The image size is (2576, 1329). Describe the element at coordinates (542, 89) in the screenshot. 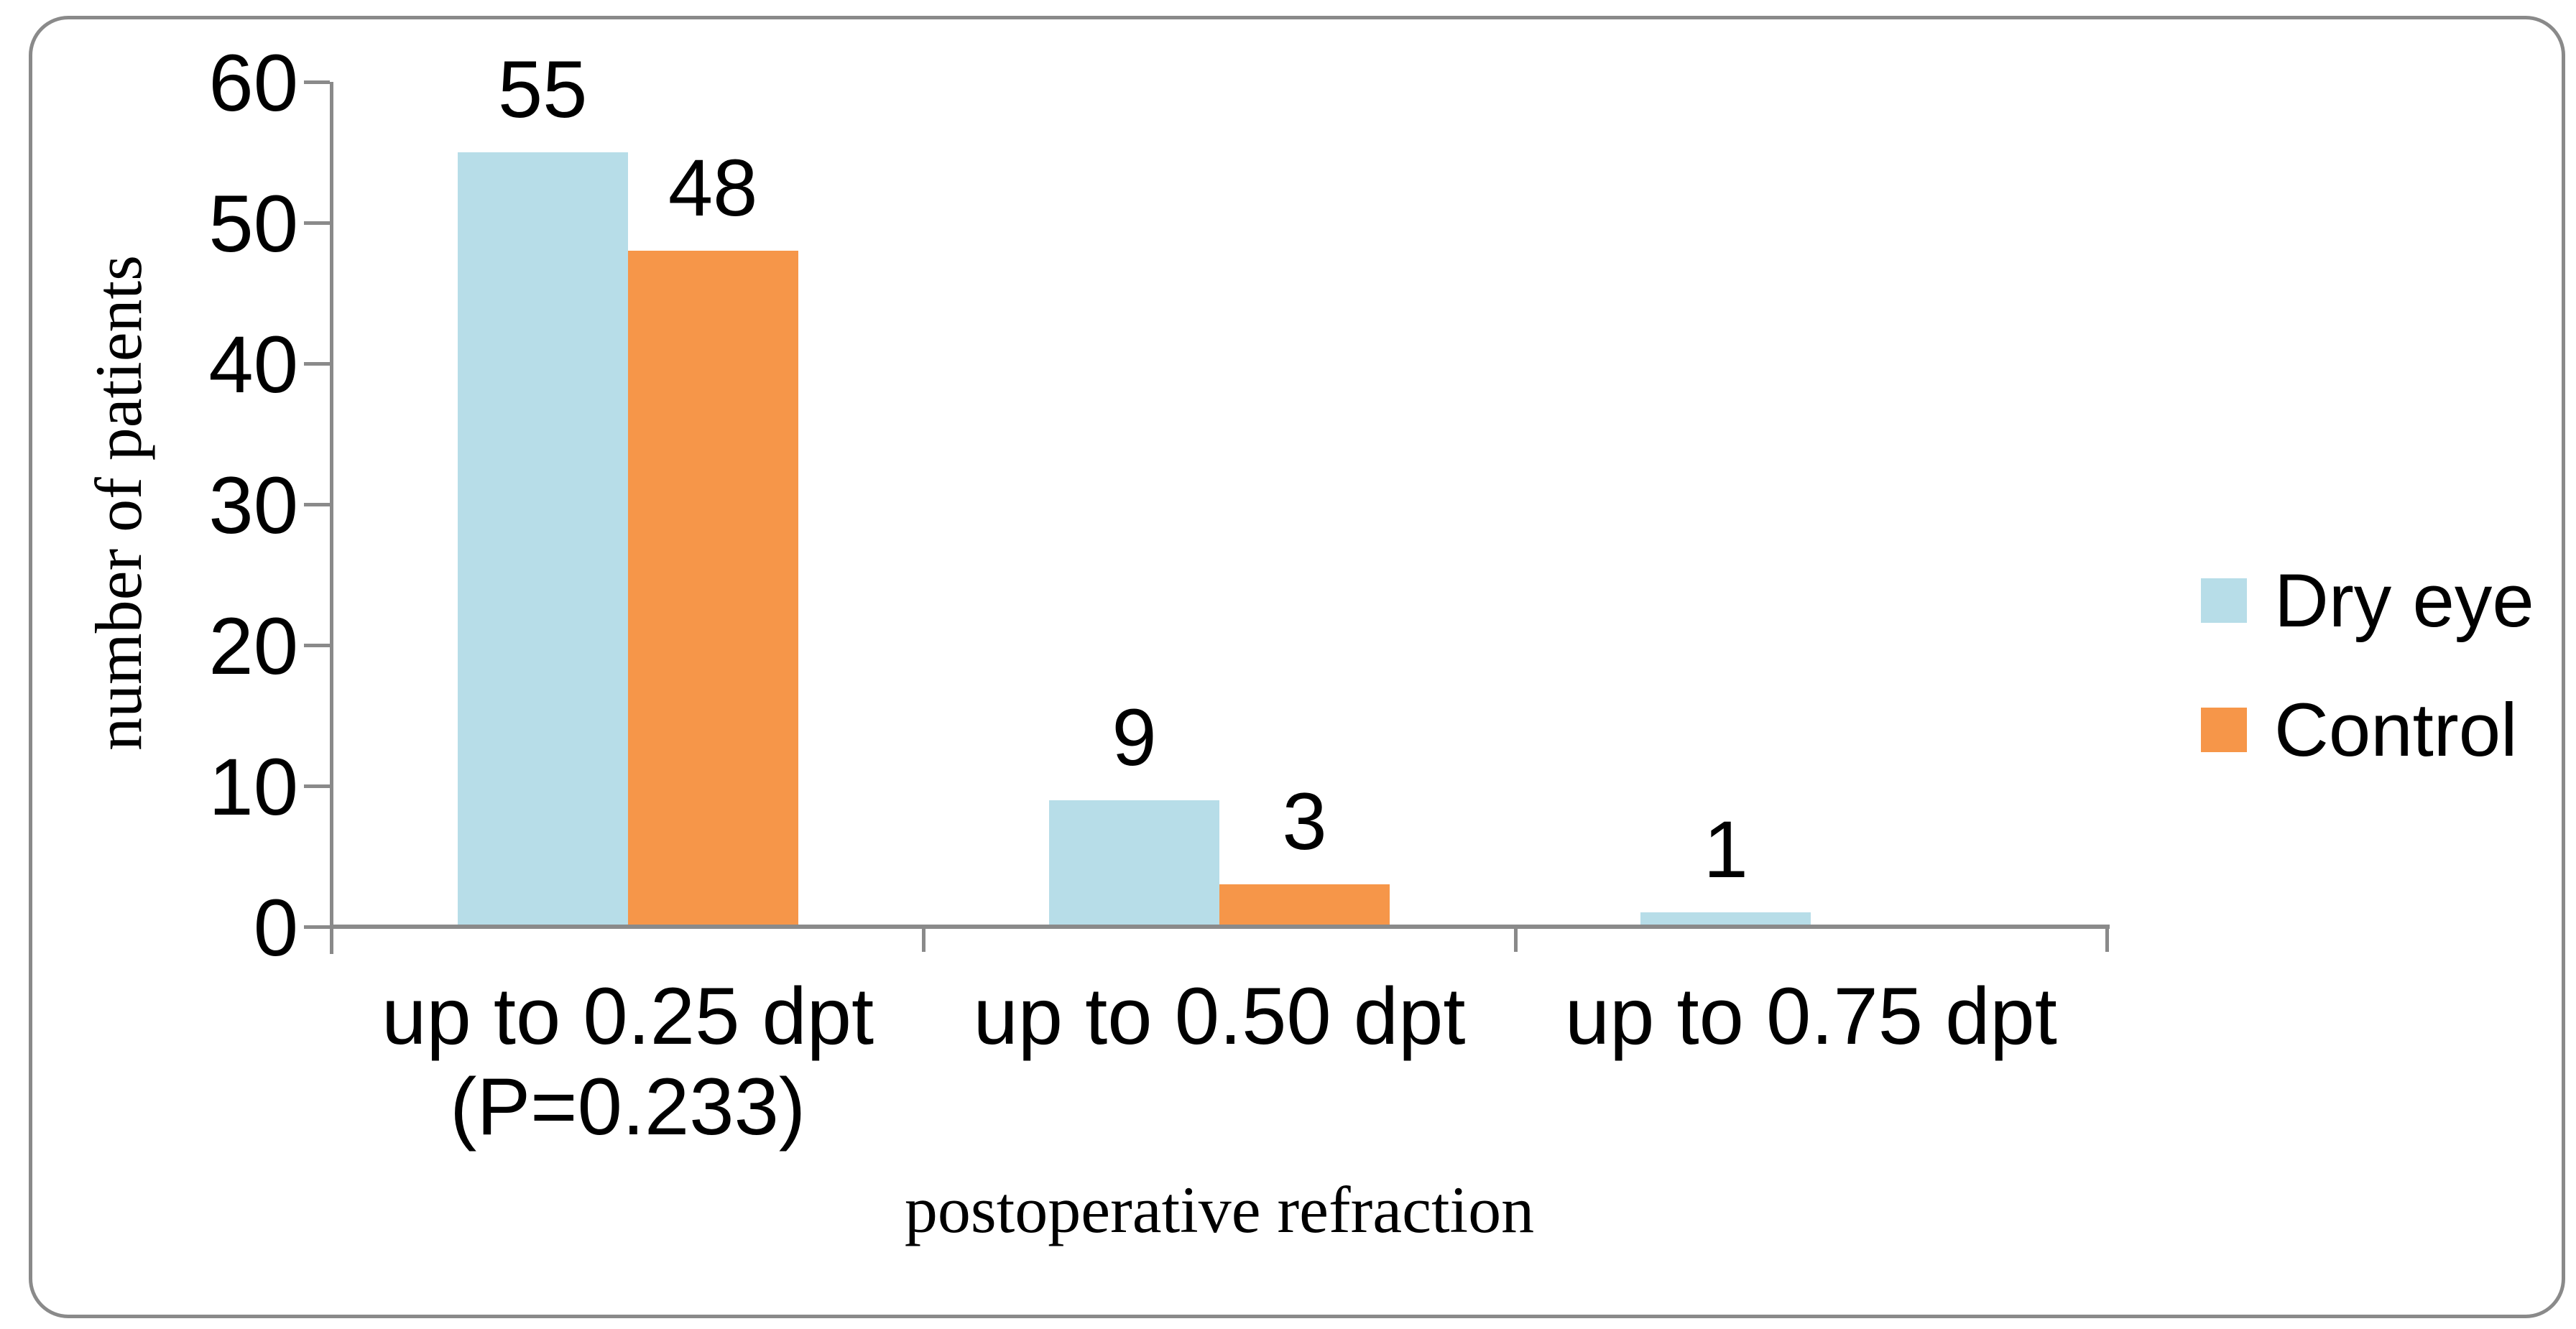

I see `bar-value-label: 55` at that location.